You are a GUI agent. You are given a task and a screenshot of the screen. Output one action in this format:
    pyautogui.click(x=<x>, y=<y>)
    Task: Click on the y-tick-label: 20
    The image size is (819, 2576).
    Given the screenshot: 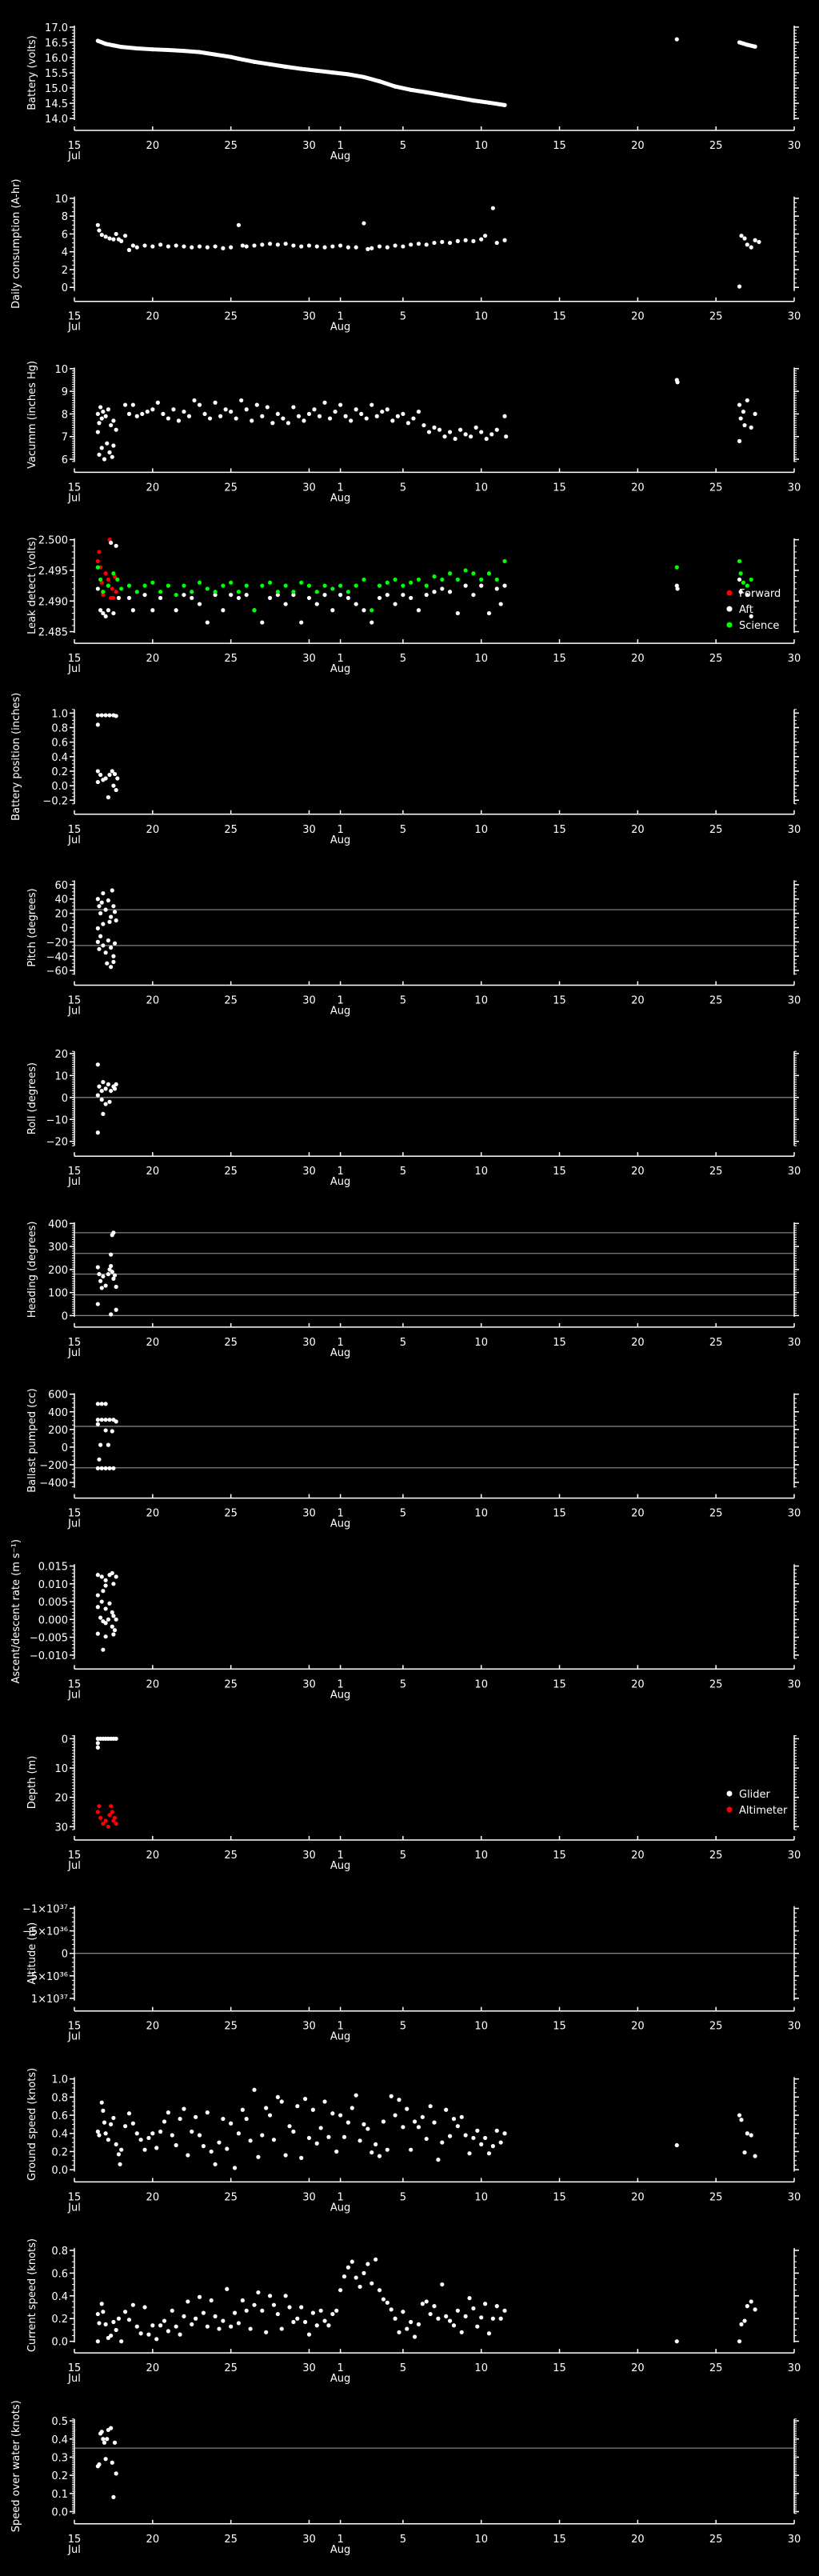 What is the action you would take?
    pyautogui.click(x=61, y=1799)
    